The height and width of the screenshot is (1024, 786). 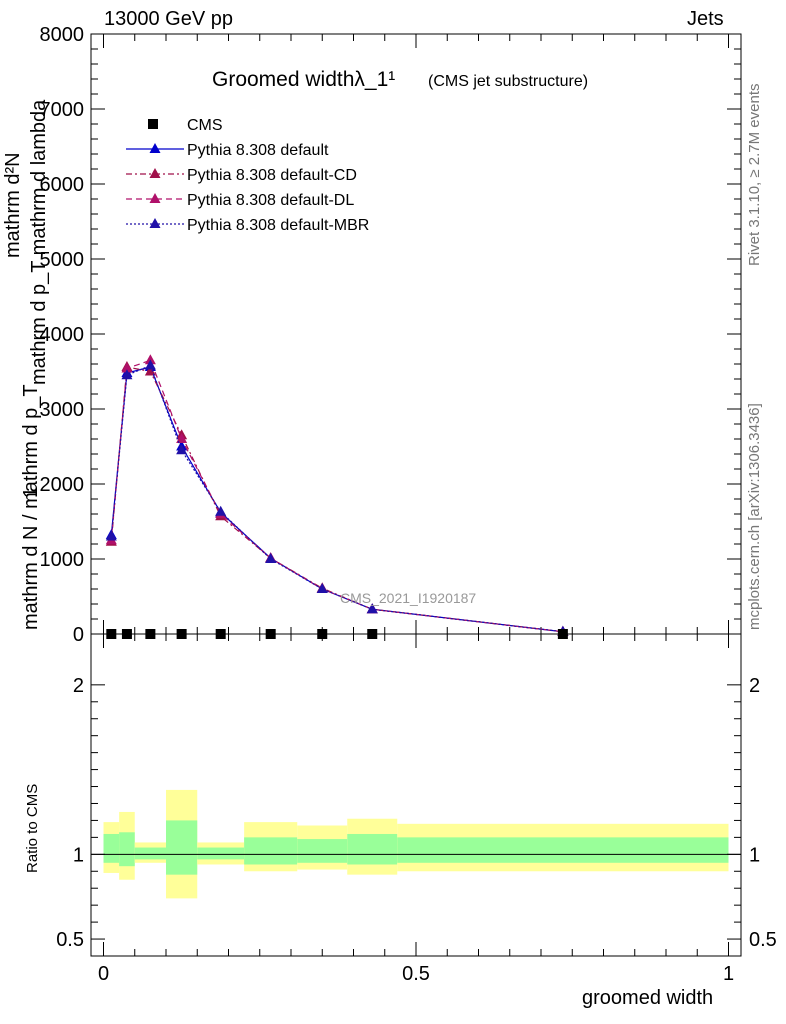 I want to click on legend-label: Pythia 8.308 default-DL, so click(x=270, y=200).